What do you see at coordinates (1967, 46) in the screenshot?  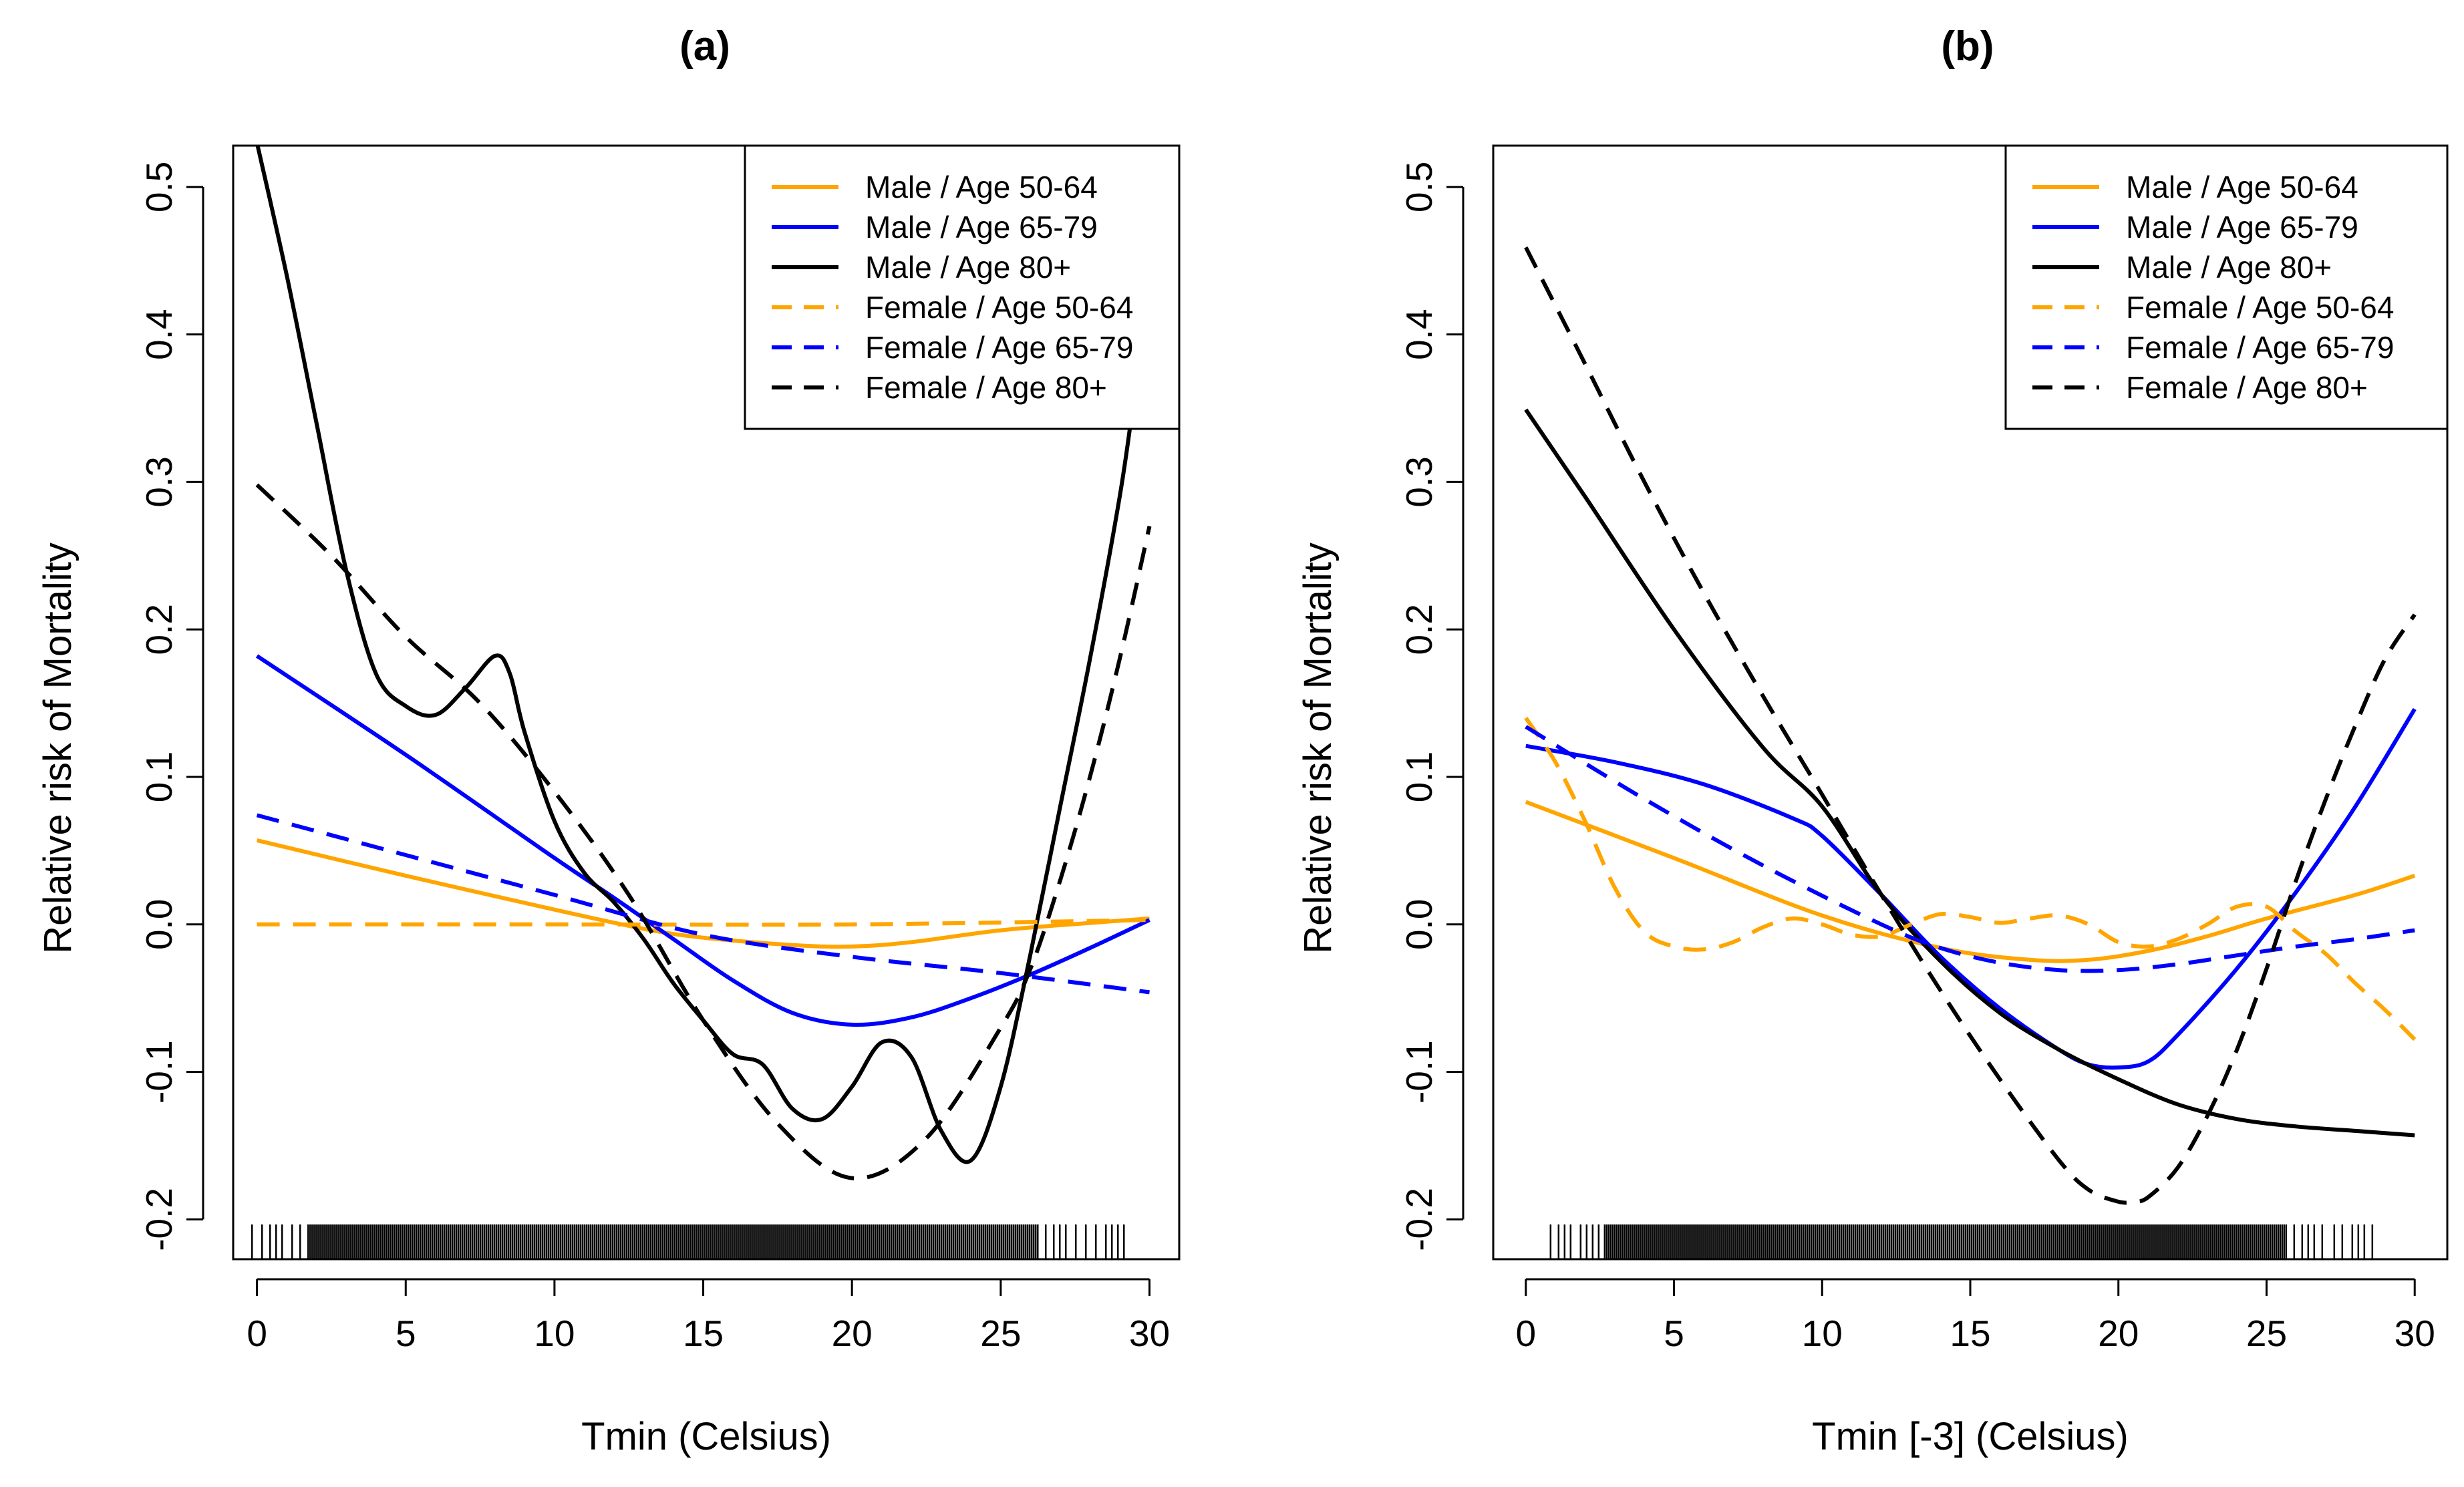 I see `panel-b-title: (b)` at bounding box center [1967, 46].